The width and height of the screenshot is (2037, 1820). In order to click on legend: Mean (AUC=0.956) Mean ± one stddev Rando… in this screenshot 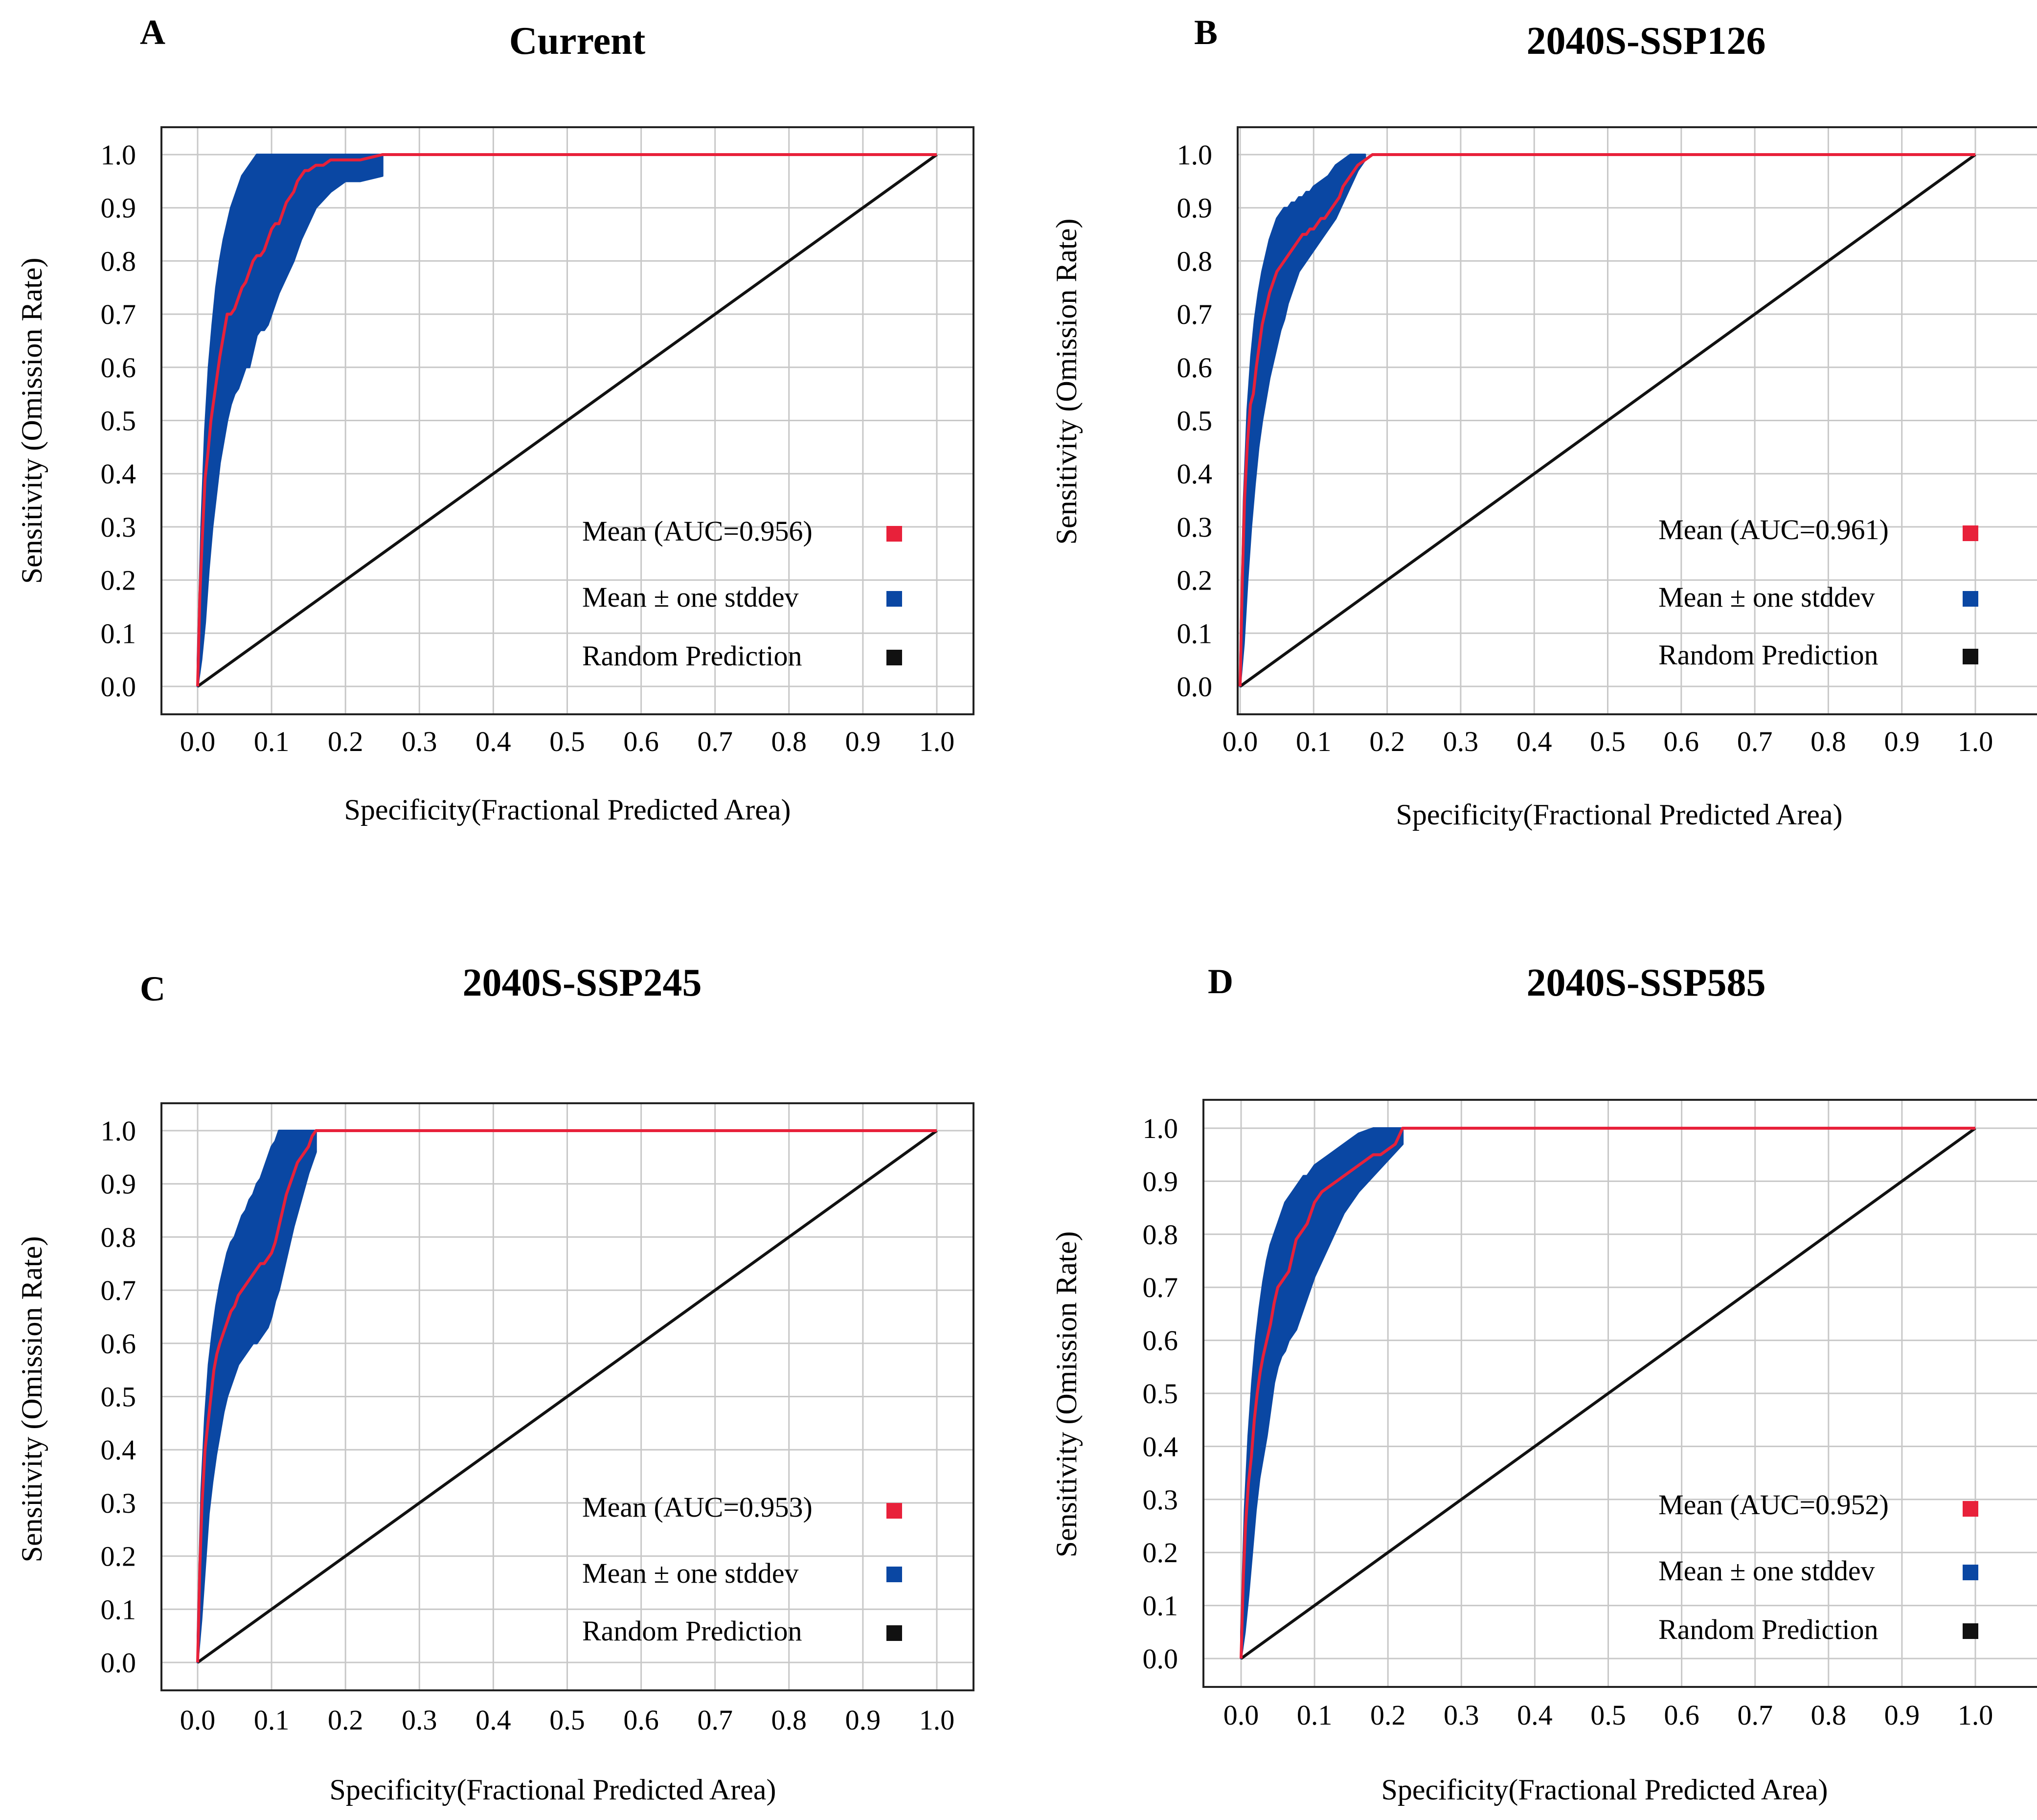, I will do `click(742, 593)`.